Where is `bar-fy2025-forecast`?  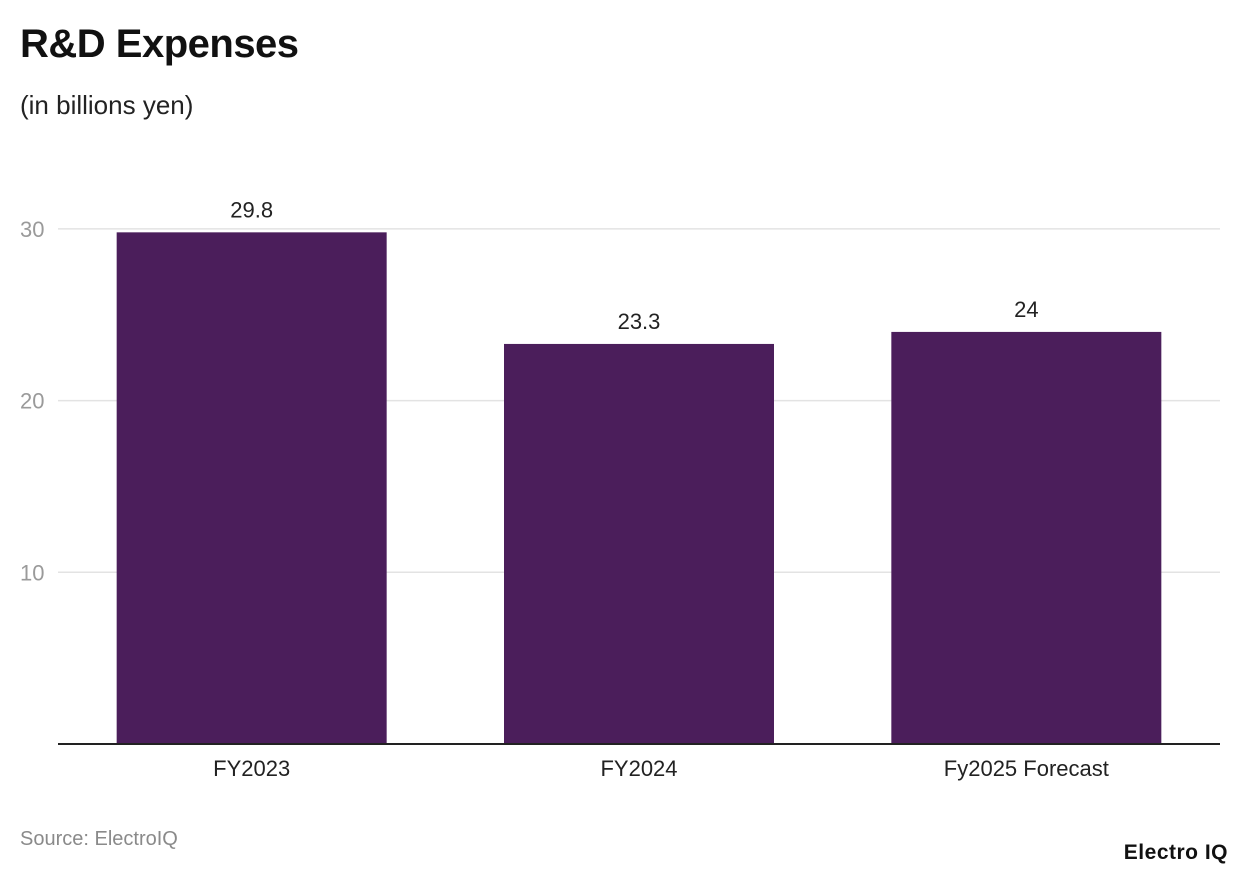 bar-fy2025-forecast is located at coordinates (1026, 537).